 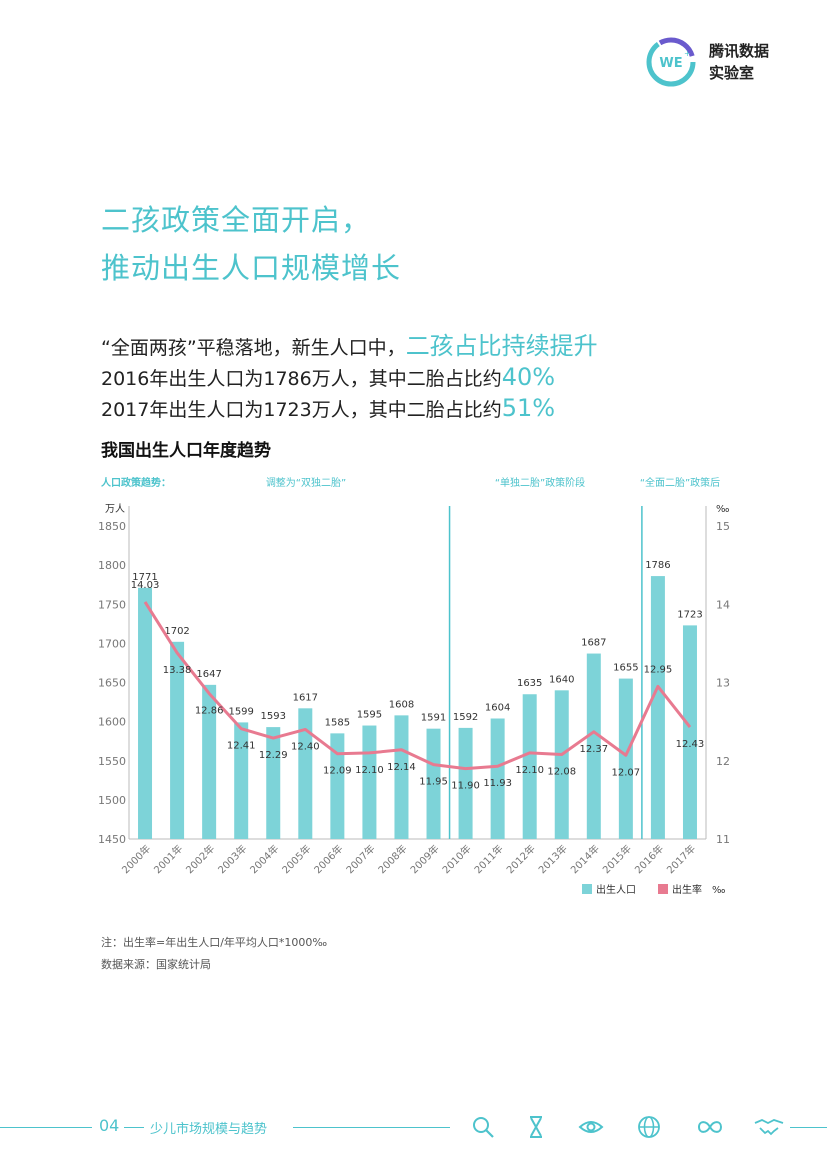 I want to click on section-label: 少儿市场规模与趋势, so click(x=209, y=1129).